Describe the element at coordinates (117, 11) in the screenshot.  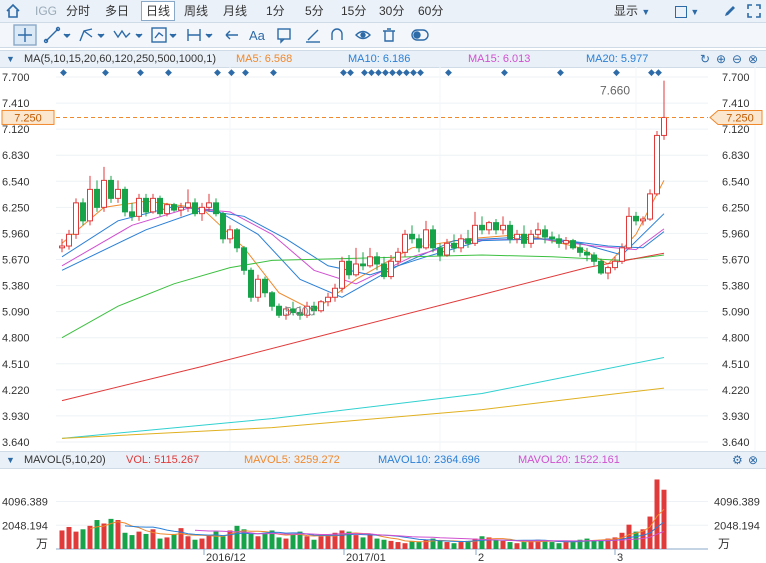
I see `tab-multi-day: 多日` at that location.